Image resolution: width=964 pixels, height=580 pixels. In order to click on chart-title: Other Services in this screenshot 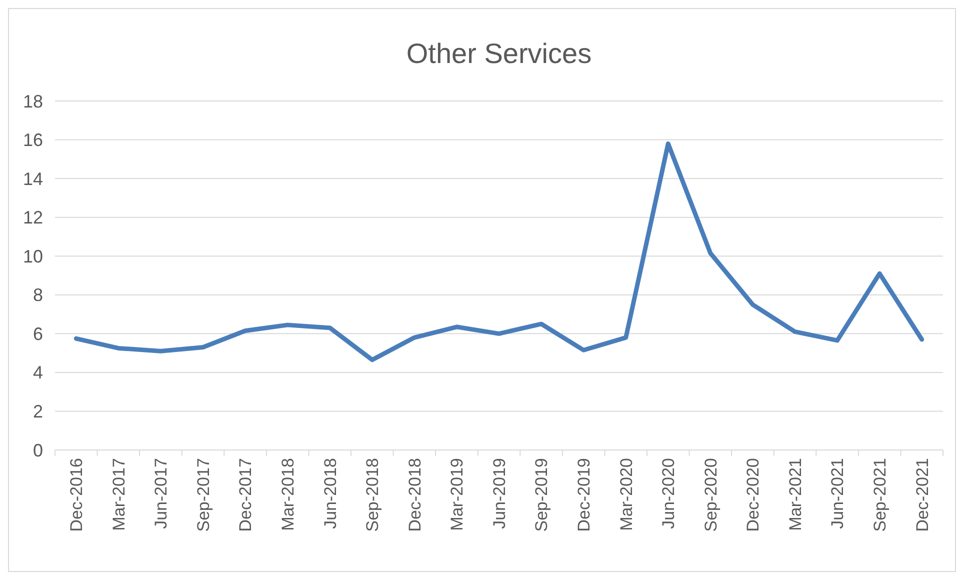, I will do `click(499, 53)`.